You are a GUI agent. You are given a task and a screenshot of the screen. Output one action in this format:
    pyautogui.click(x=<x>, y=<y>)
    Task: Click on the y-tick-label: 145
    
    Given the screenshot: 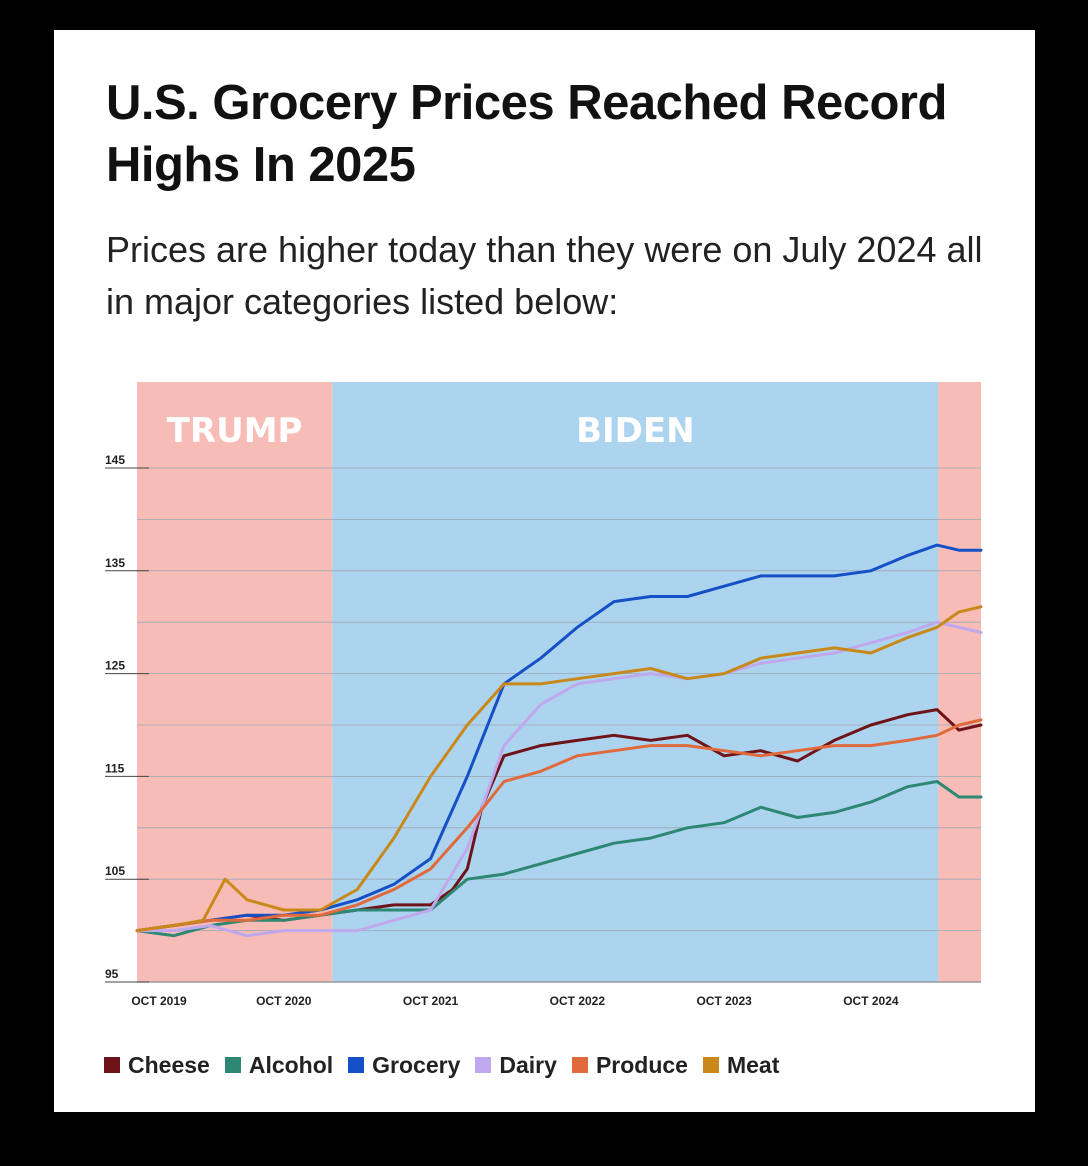 What is the action you would take?
    pyautogui.click(x=115, y=460)
    